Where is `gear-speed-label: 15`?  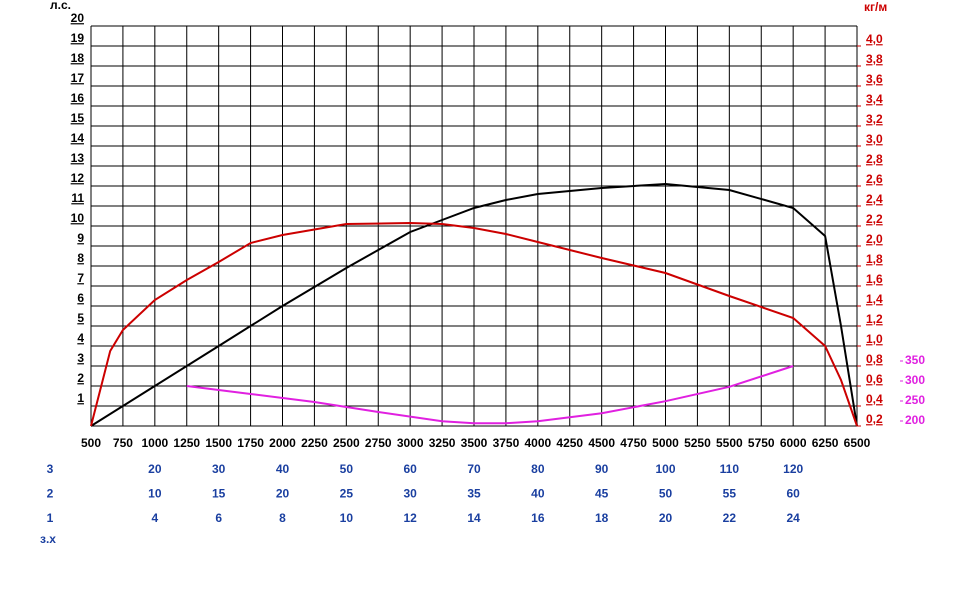
gear-speed-label: 15 is located at coordinates (219, 494).